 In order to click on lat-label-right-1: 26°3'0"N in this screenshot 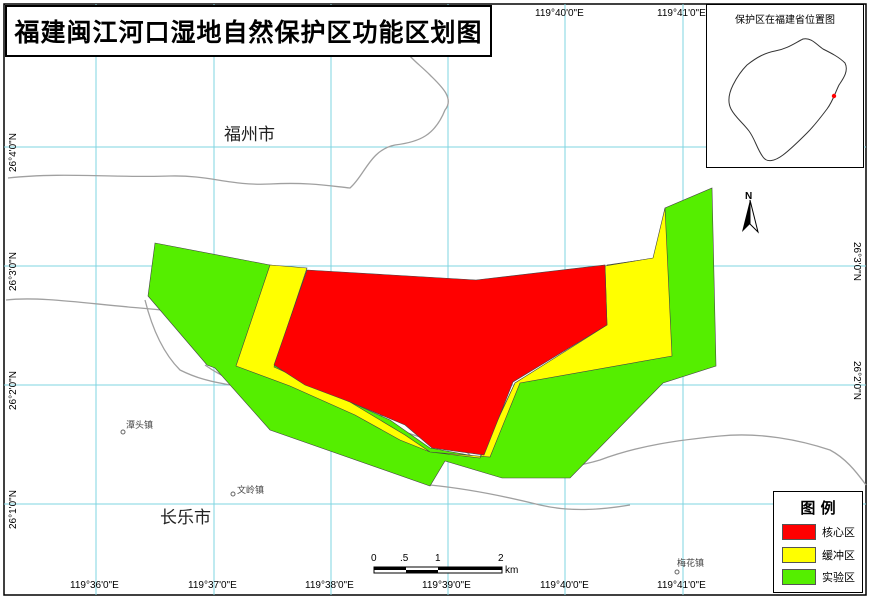, I will do `click(856, 261)`.